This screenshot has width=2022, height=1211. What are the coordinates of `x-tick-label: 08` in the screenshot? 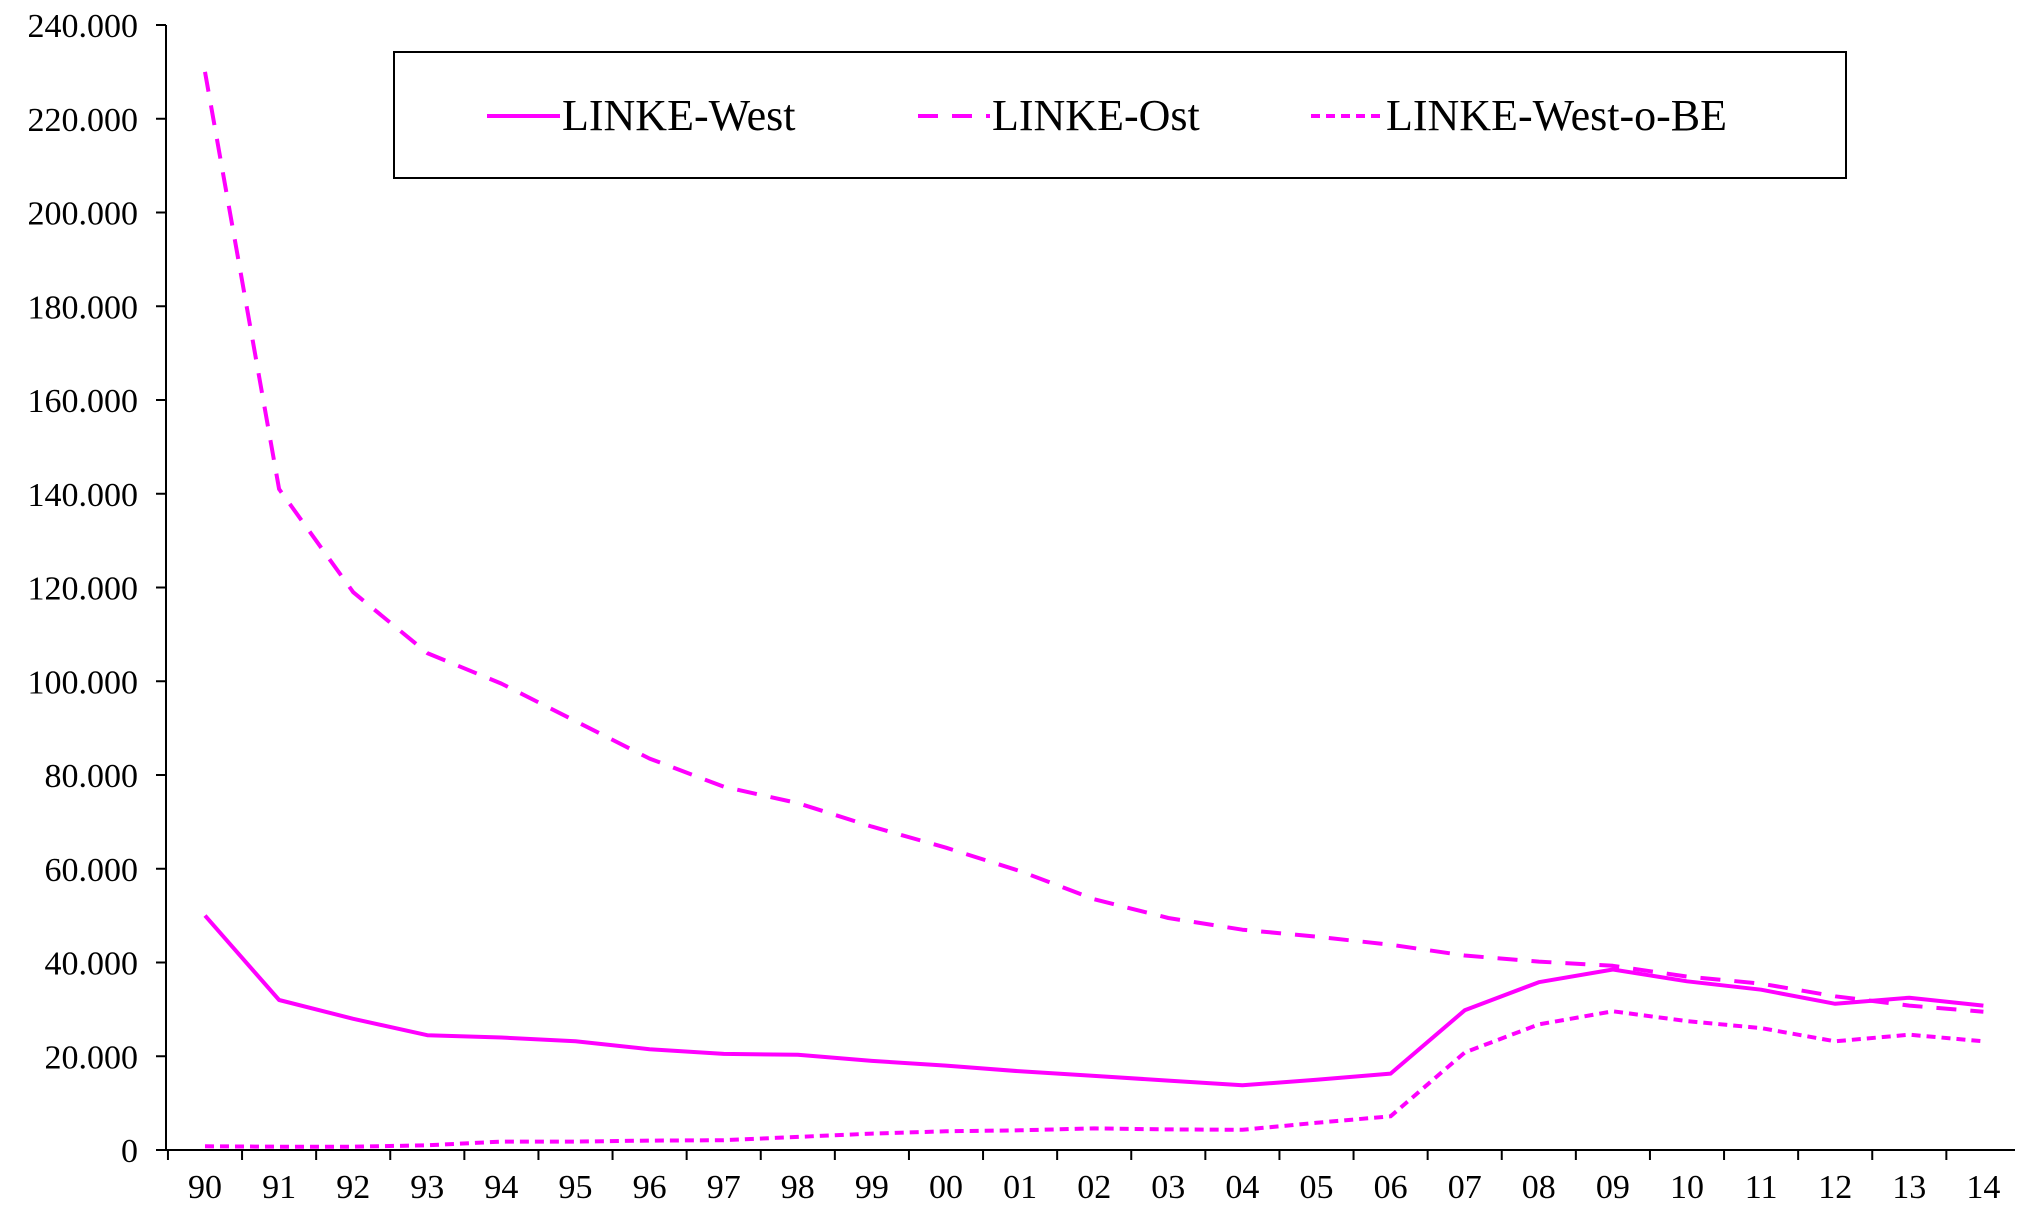 It's located at (1539, 1187).